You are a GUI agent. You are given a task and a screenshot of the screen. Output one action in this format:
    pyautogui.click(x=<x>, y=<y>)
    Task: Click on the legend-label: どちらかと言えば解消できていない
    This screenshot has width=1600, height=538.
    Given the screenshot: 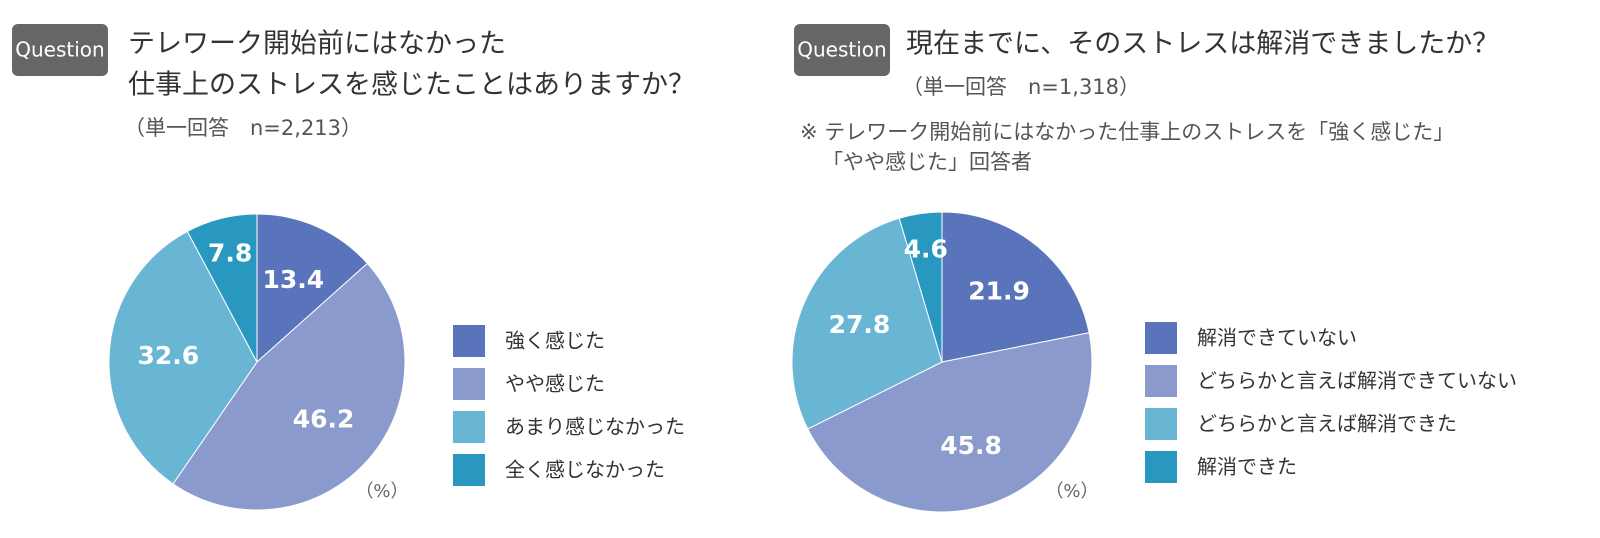 What is the action you would take?
    pyautogui.click(x=1357, y=381)
    